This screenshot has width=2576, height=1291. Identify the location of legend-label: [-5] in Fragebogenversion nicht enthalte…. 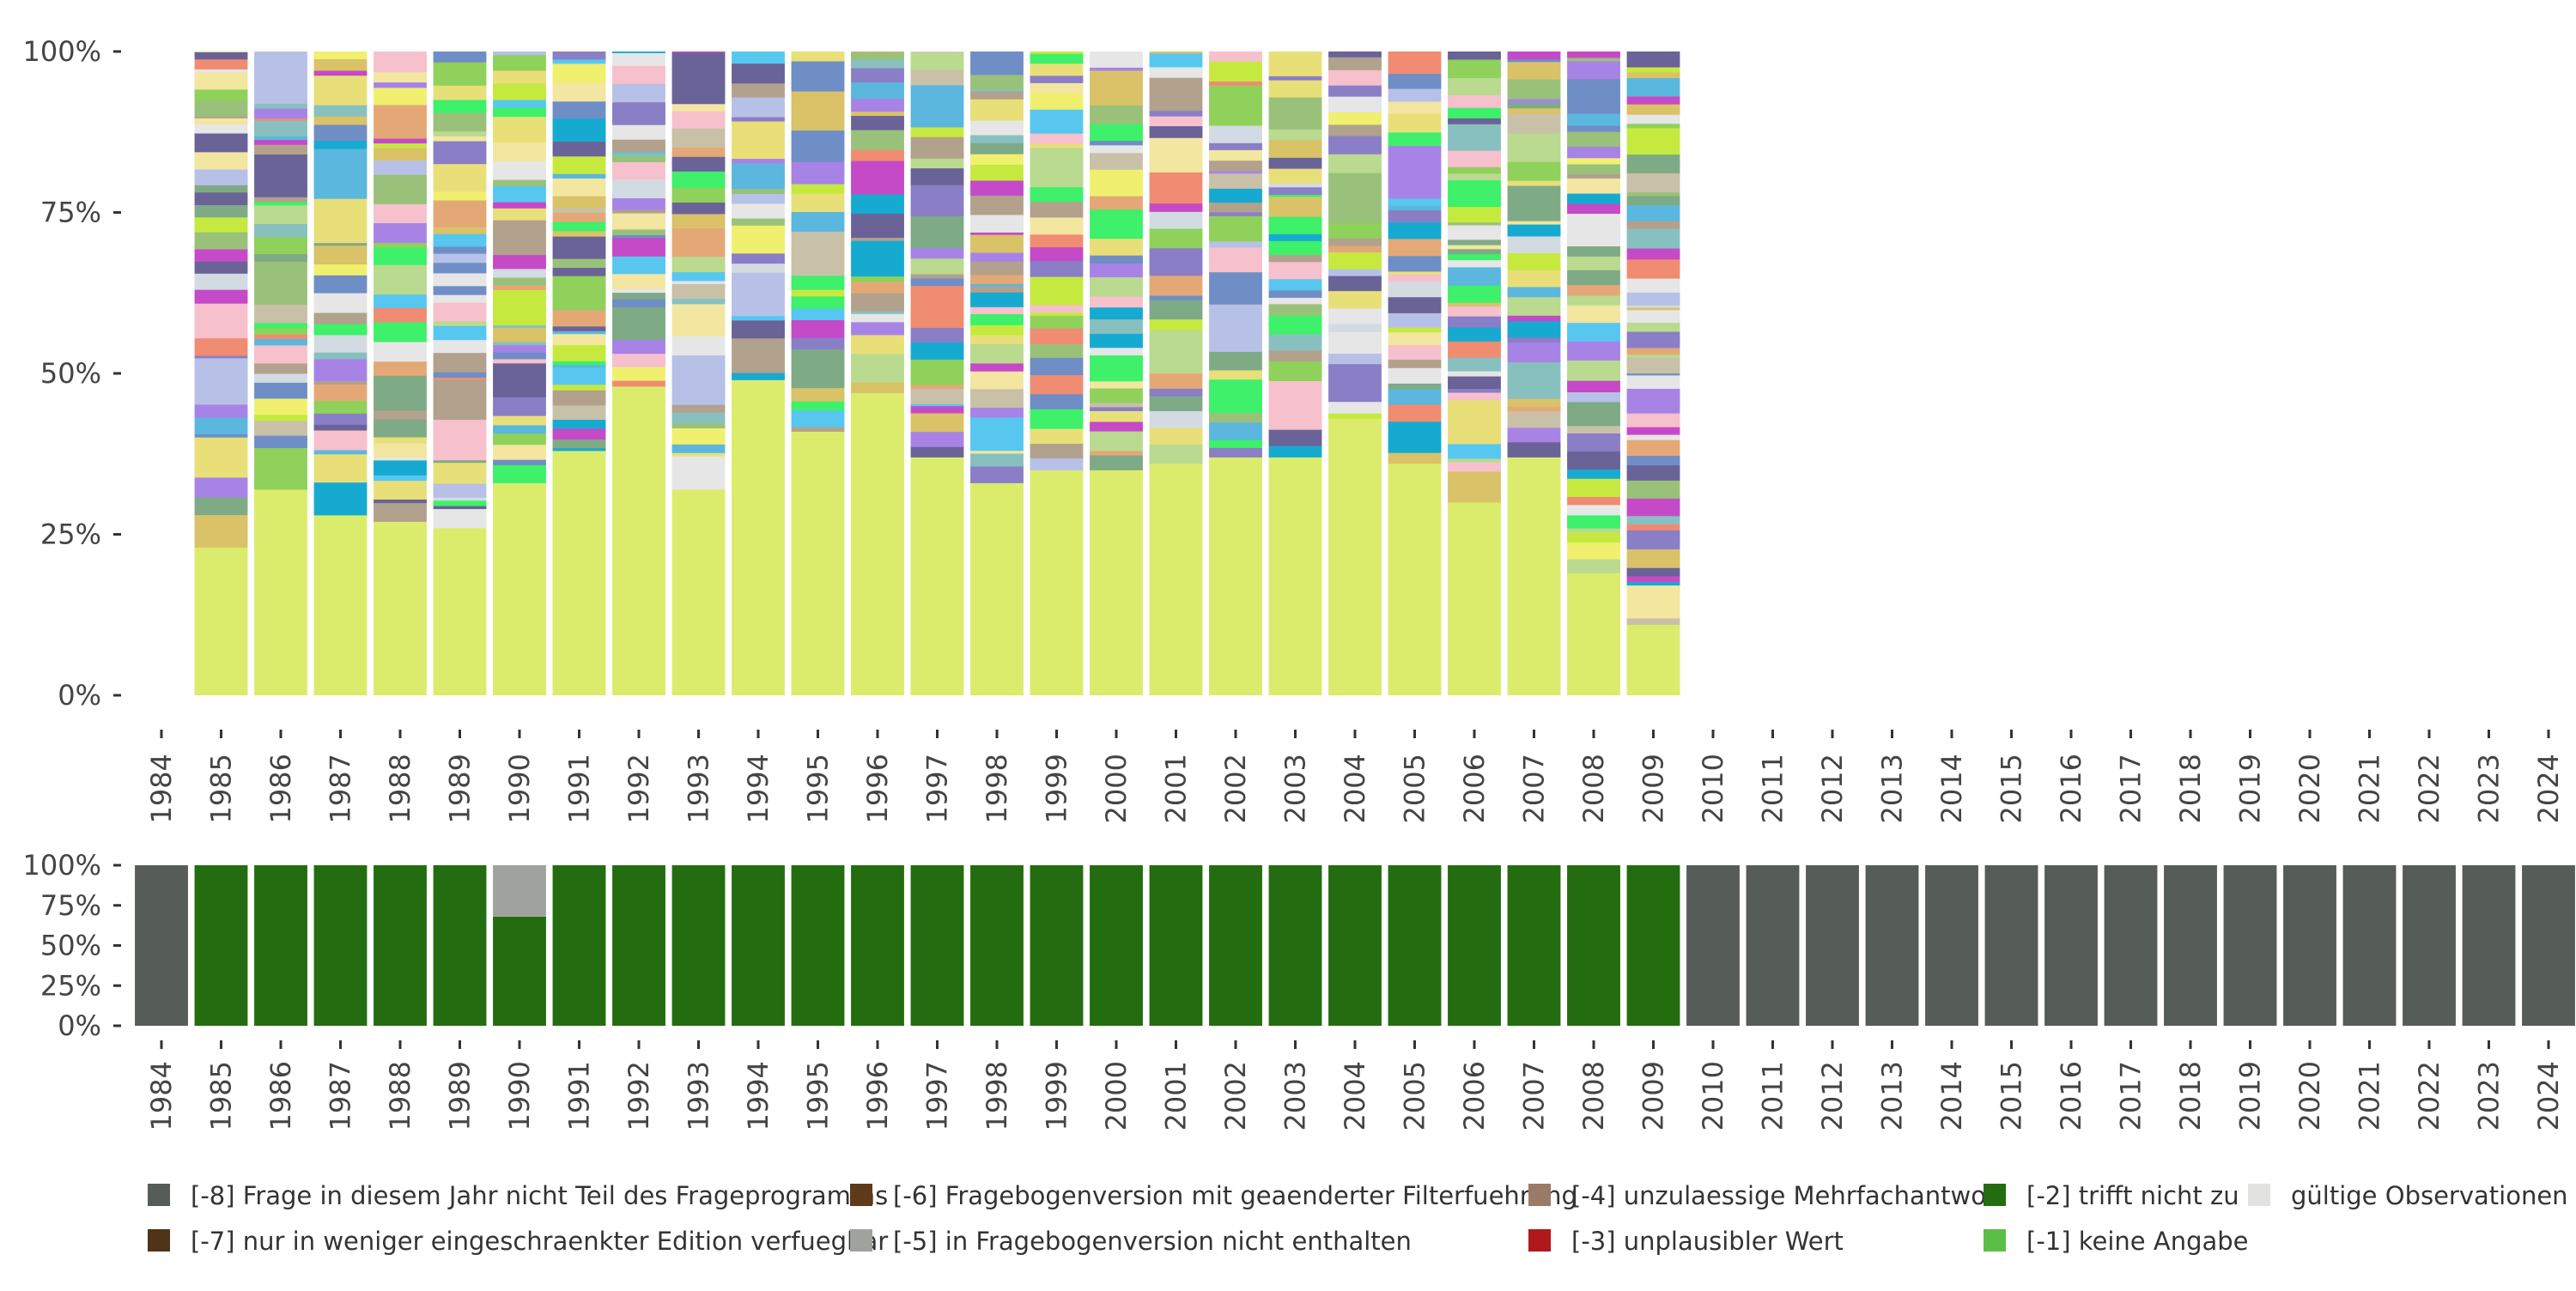
(1152, 1242).